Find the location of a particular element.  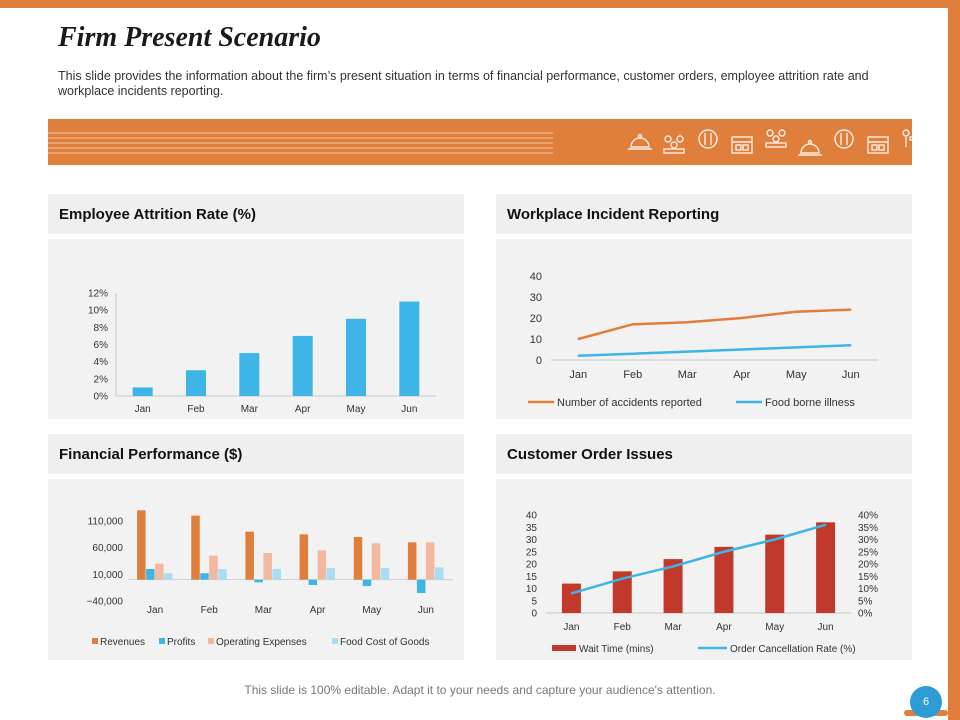

y-tick-label: −40,000 is located at coordinates (105, 602).